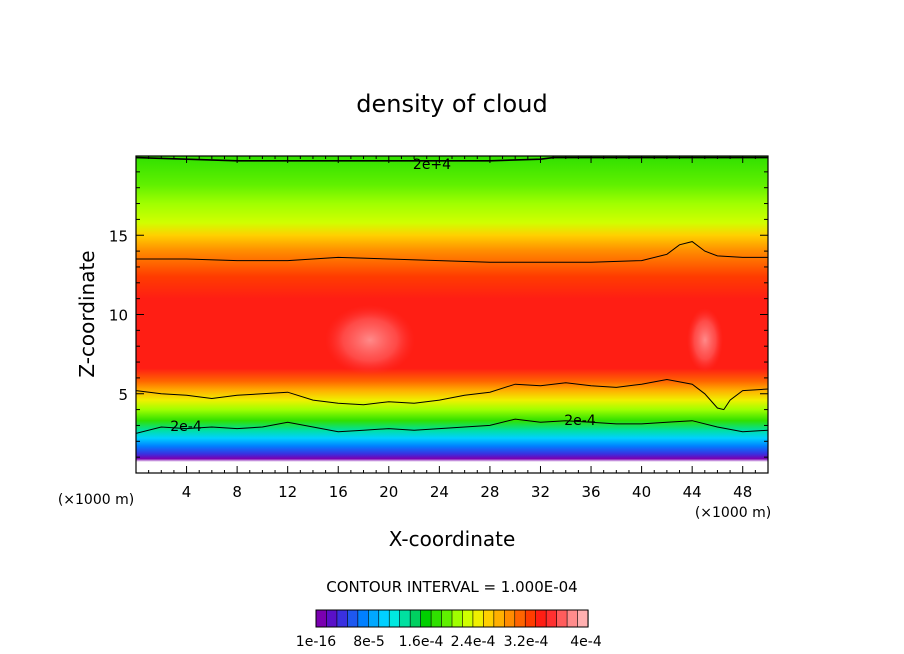 The image size is (904, 654). What do you see at coordinates (439, 492) in the screenshot?
I see `x-tick-label: 24` at bounding box center [439, 492].